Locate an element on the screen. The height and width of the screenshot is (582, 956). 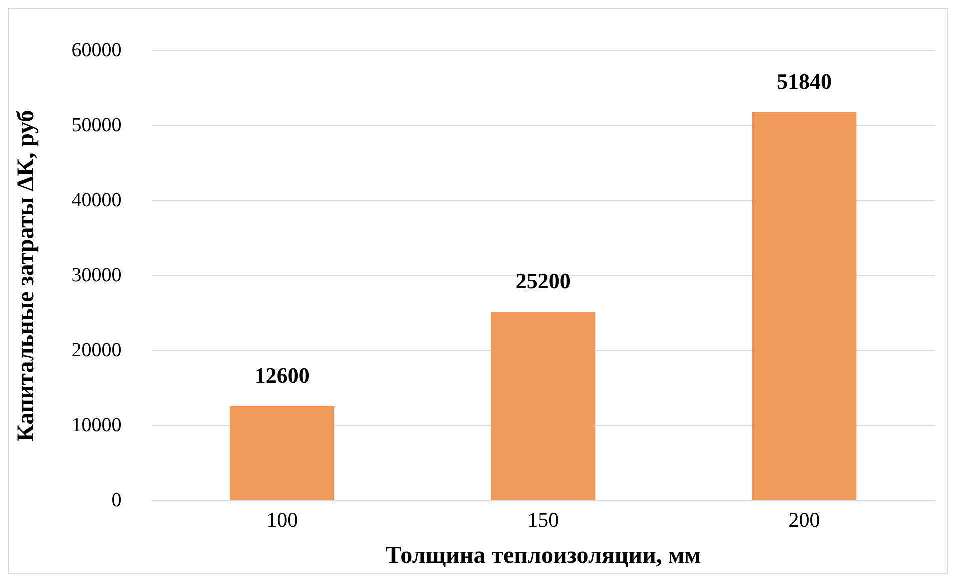
data-label: 51840 is located at coordinates (804, 81).